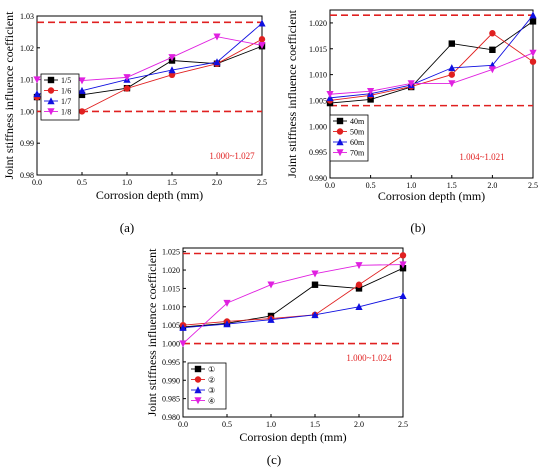  I want to click on range-label: 1.000~1.024, so click(369, 358).